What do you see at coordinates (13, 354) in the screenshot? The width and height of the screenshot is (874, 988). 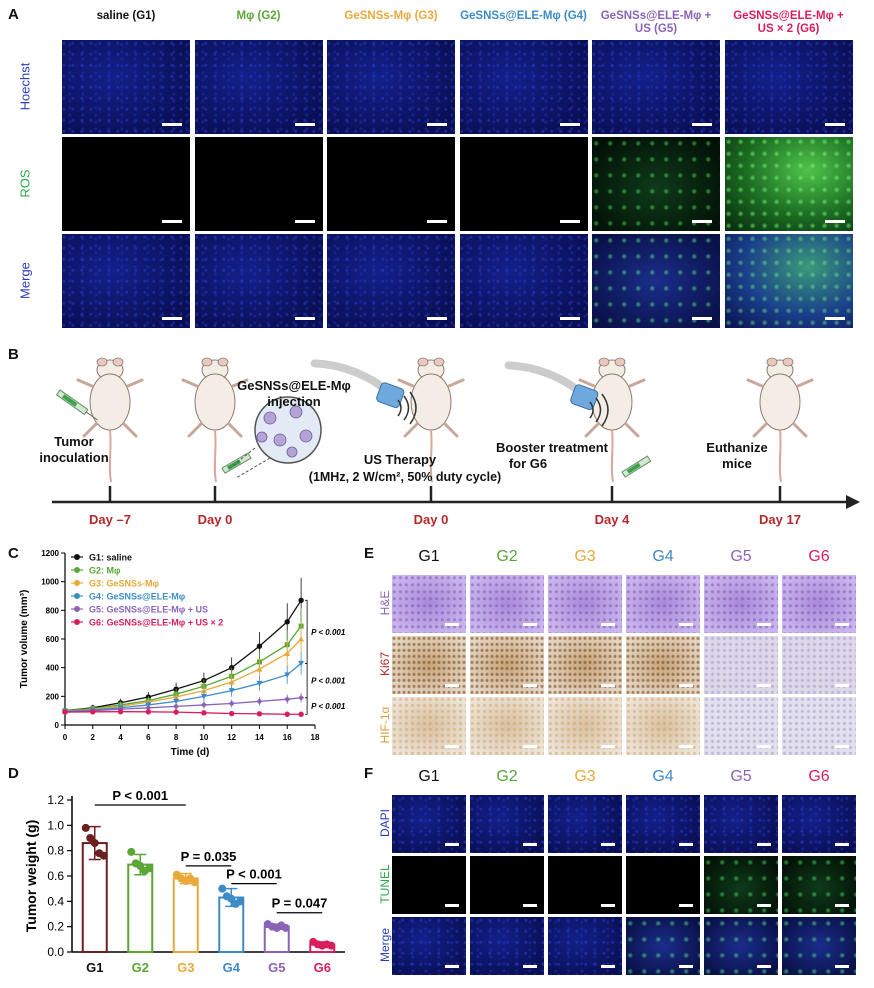 I see `panel-b-label: B` at bounding box center [13, 354].